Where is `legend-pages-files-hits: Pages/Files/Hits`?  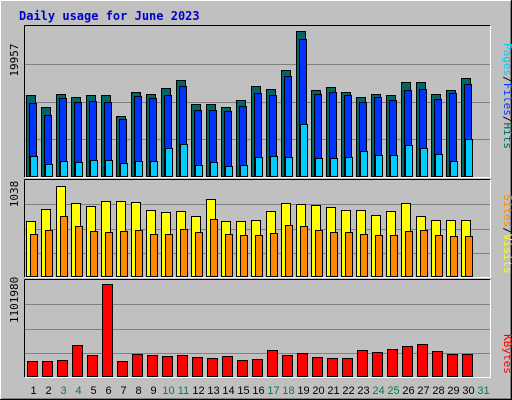
legend-pages-files-hits: Pages/Files/Hits is located at coordinates (506, 96).